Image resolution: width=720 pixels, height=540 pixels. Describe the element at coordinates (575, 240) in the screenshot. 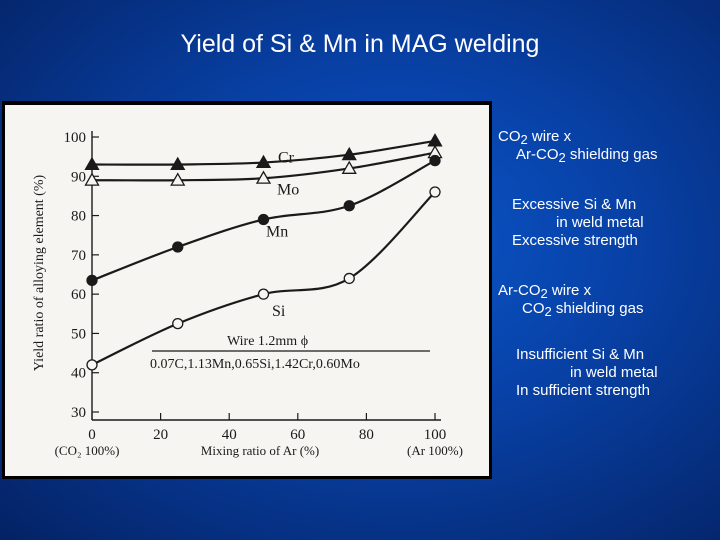

I see `note-case1-result-line3: Excessive strength` at that location.